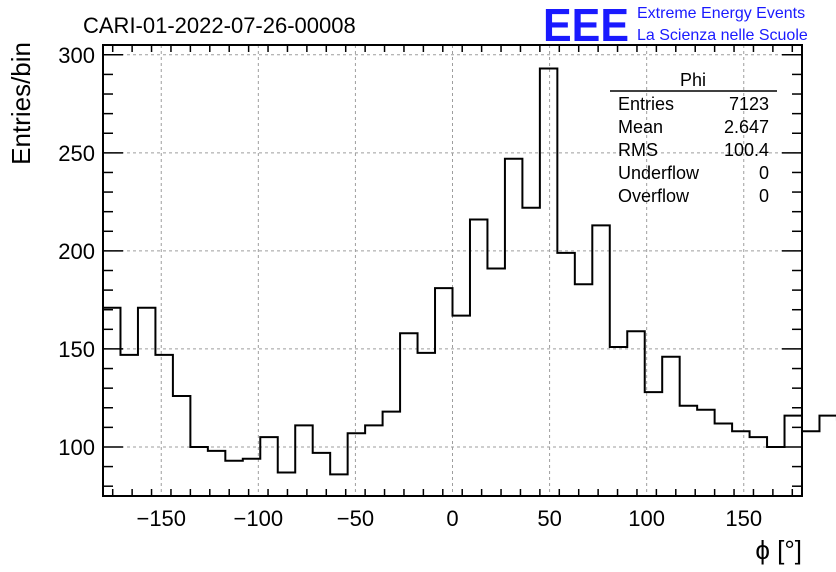 The height and width of the screenshot is (572, 836). Describe the element at coordinates (259, 518) in the screenshot. I see `x-tick-label: −100` at that location.